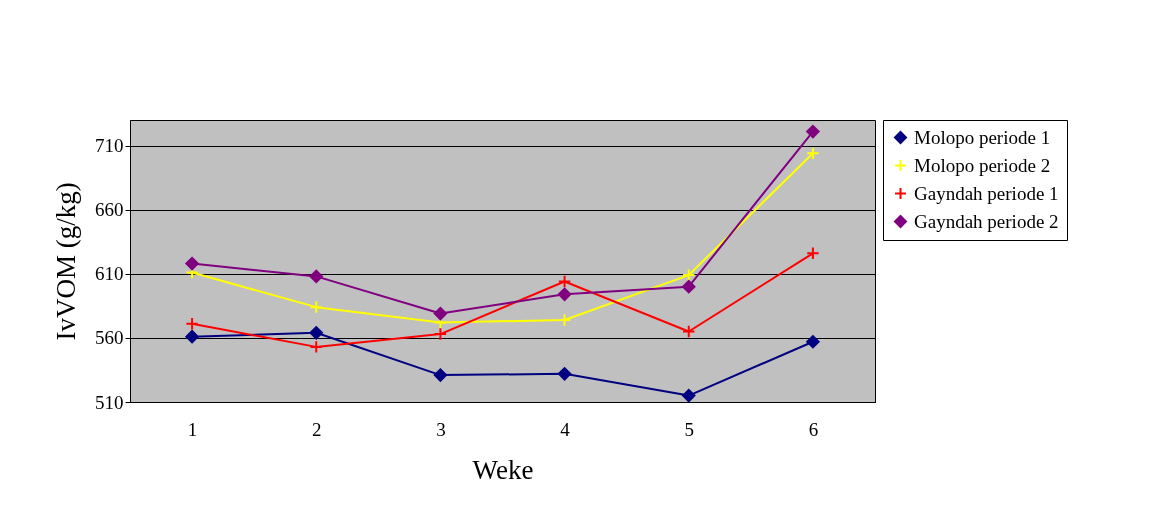 The height and width of the screenshot is (527, 1151). I want to click on y-tick-label: 660, so click(109, 210).